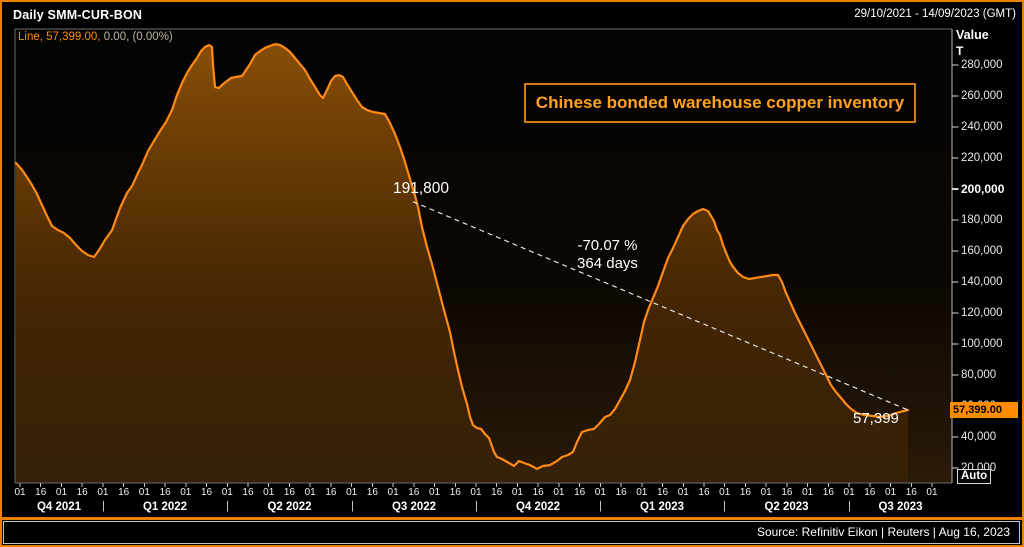  I want to click on y-tick-label: 280,000, so click(982, 65).